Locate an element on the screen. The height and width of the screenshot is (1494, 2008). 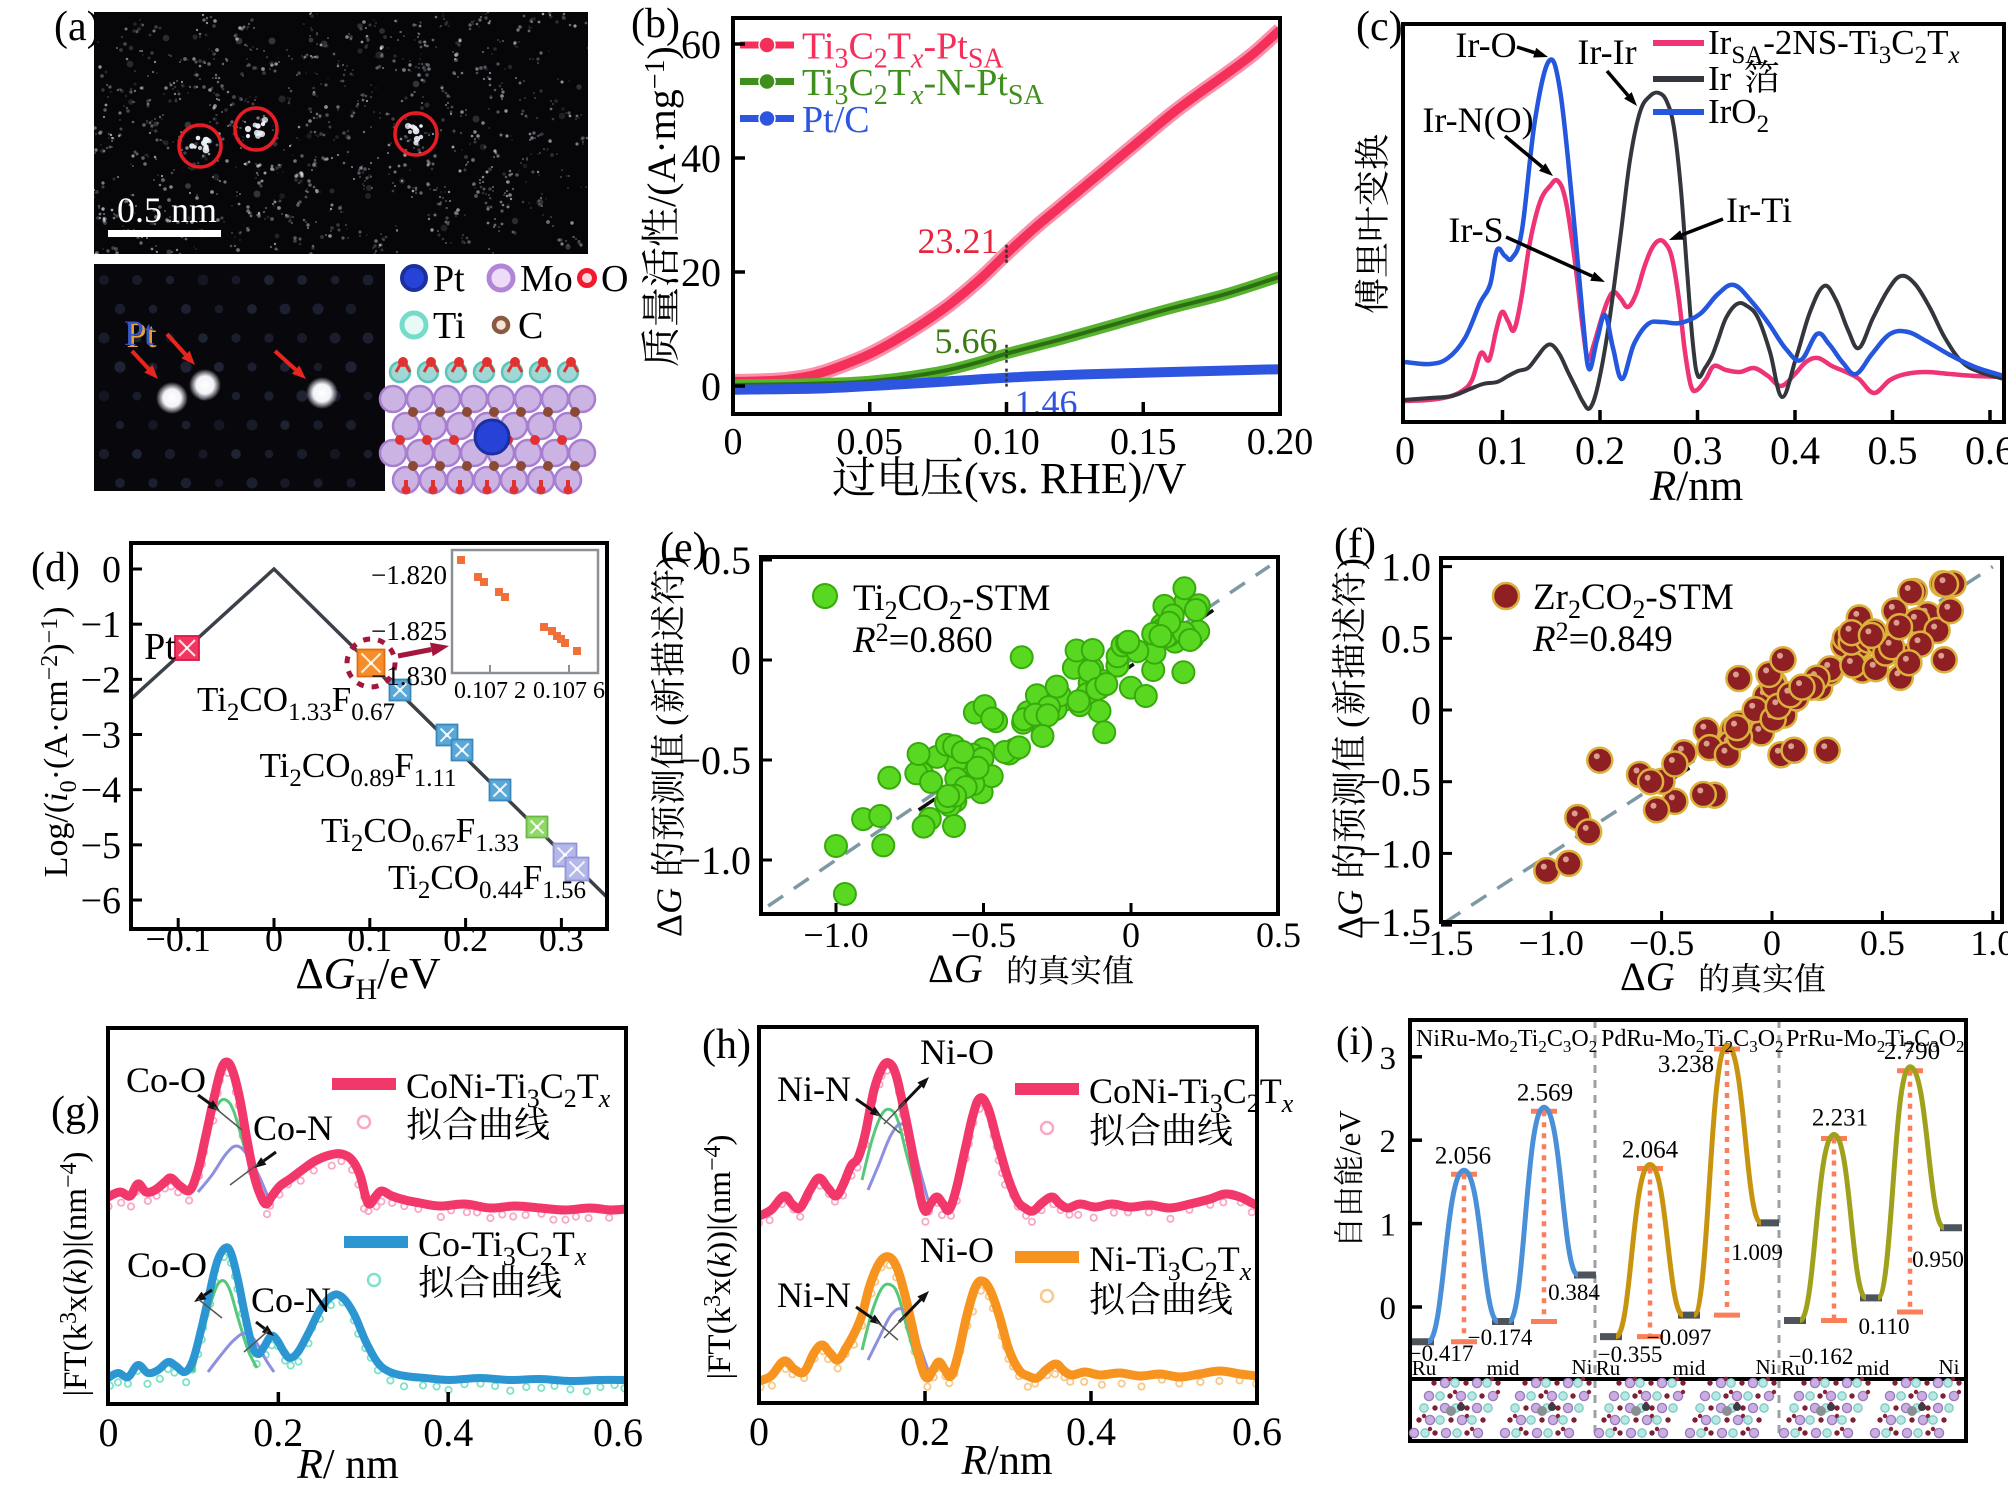
svg-text: −6 is located at coordinates (101, 901).